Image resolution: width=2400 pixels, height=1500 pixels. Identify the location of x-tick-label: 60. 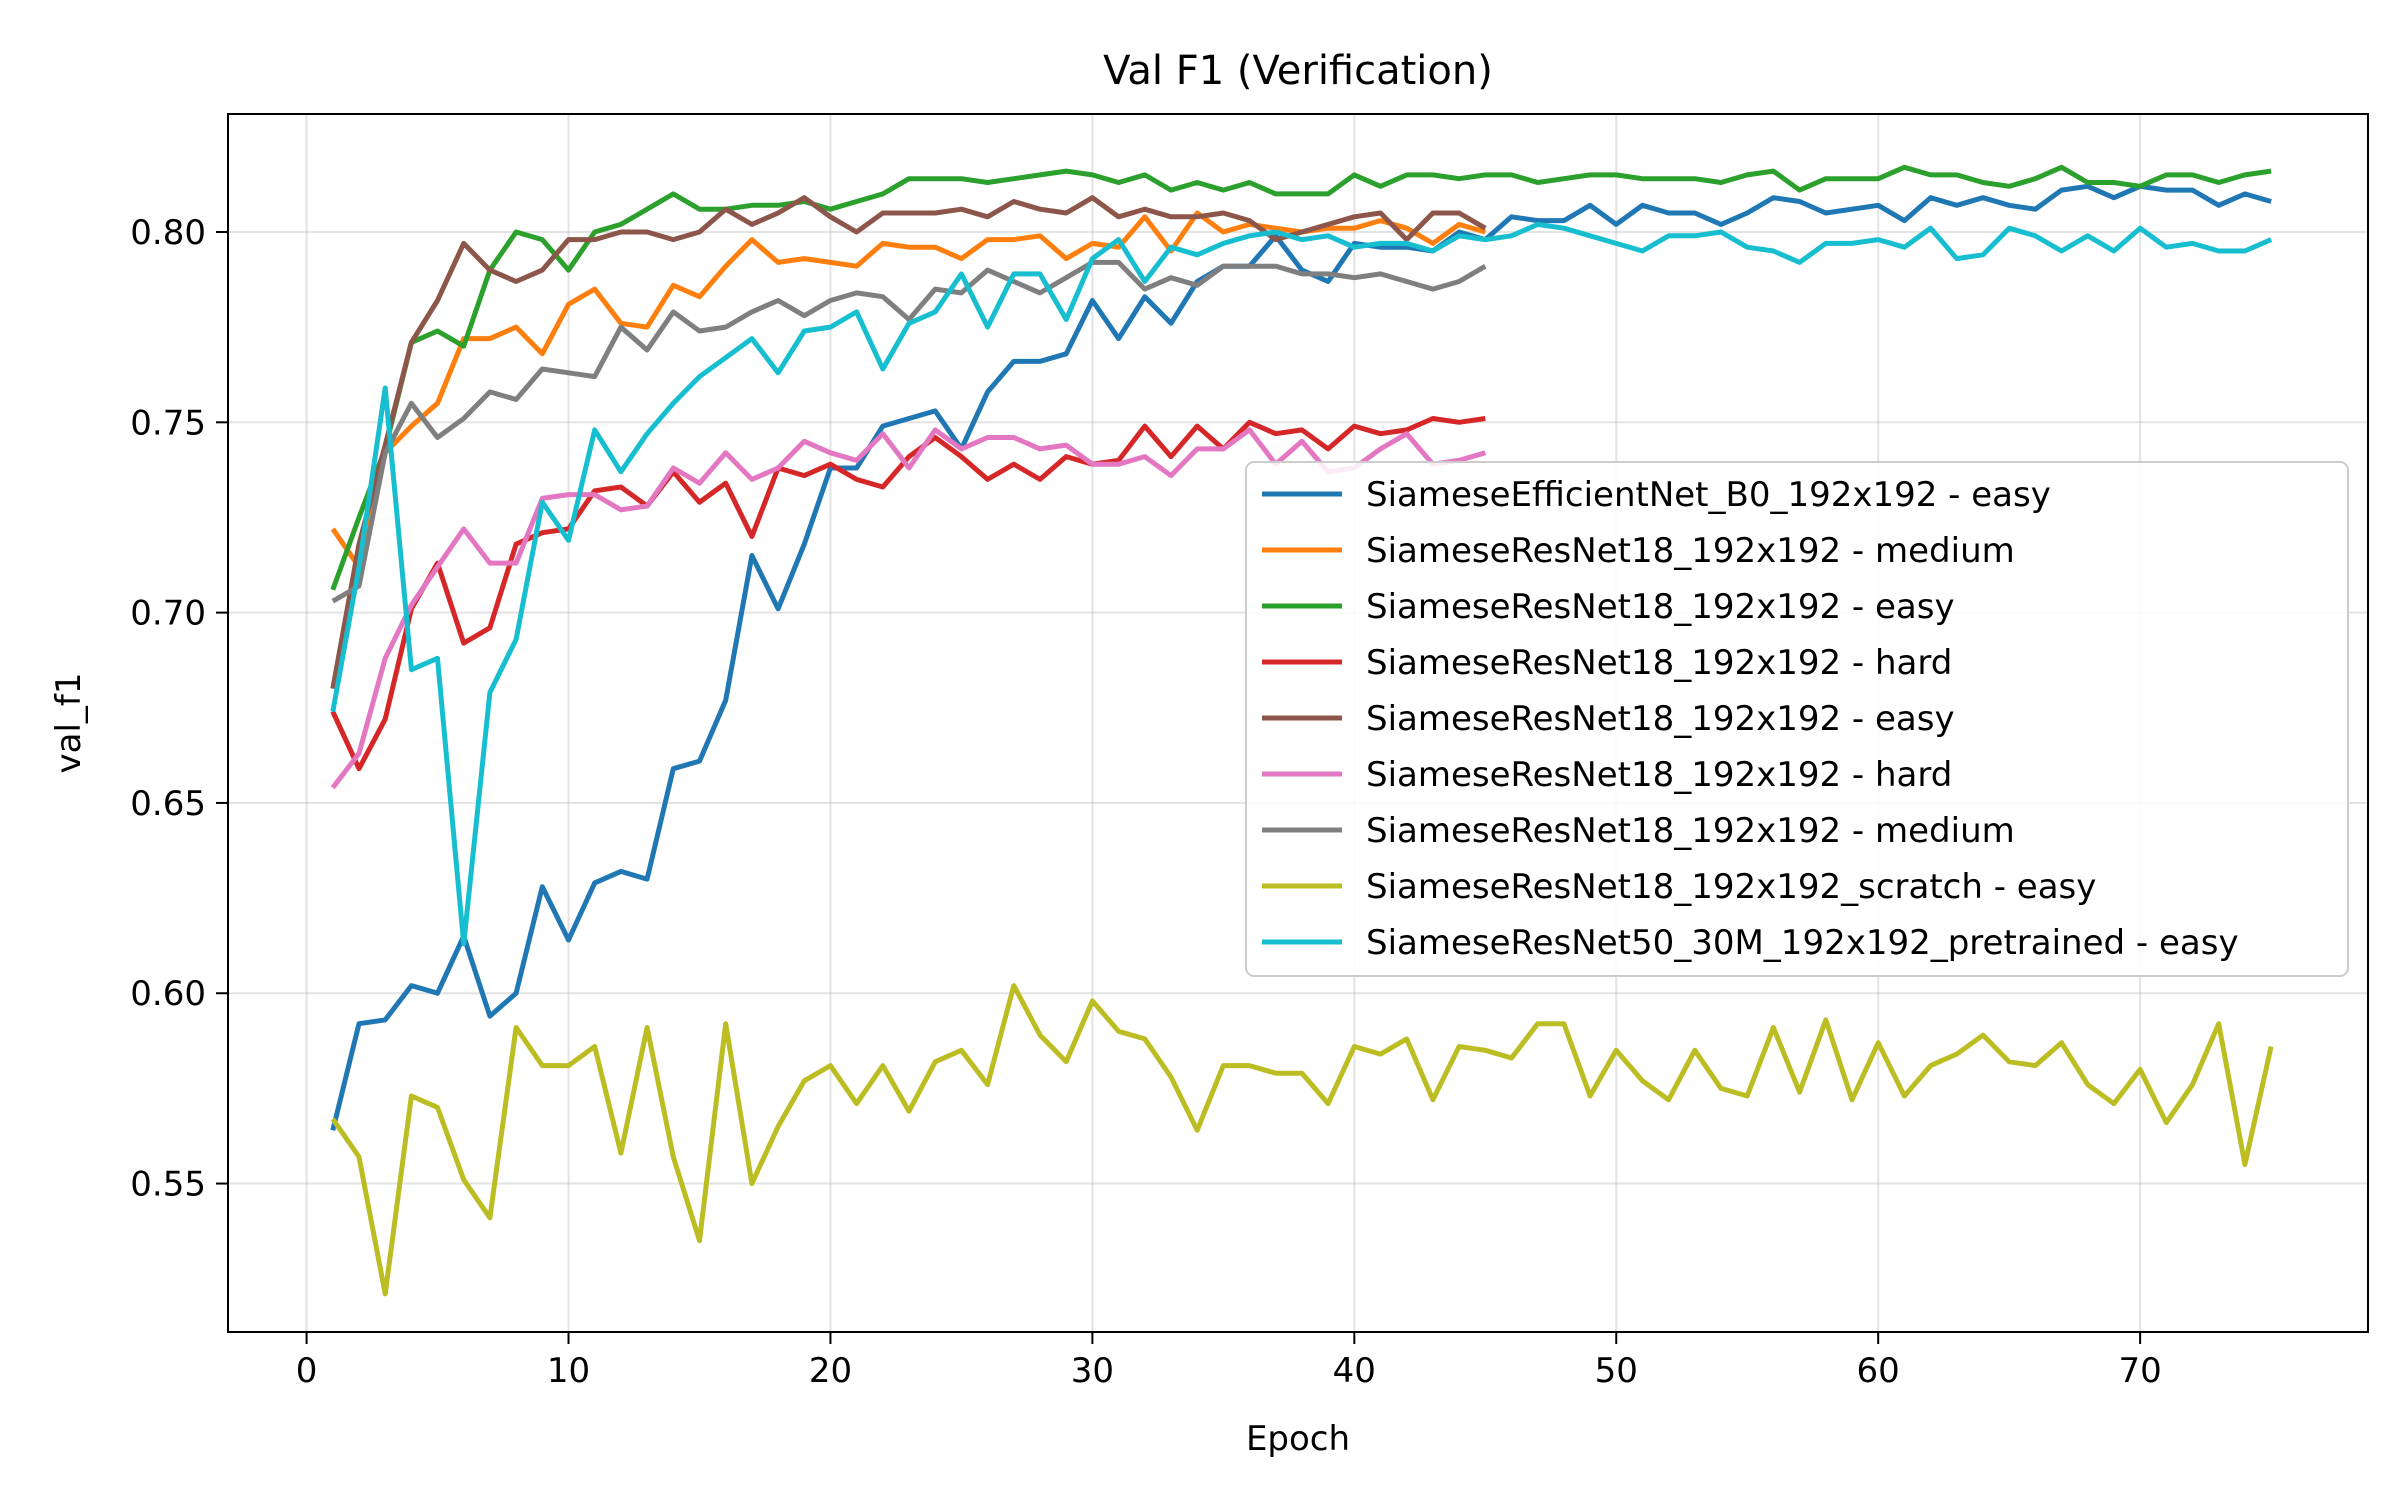
(1878, 1371).